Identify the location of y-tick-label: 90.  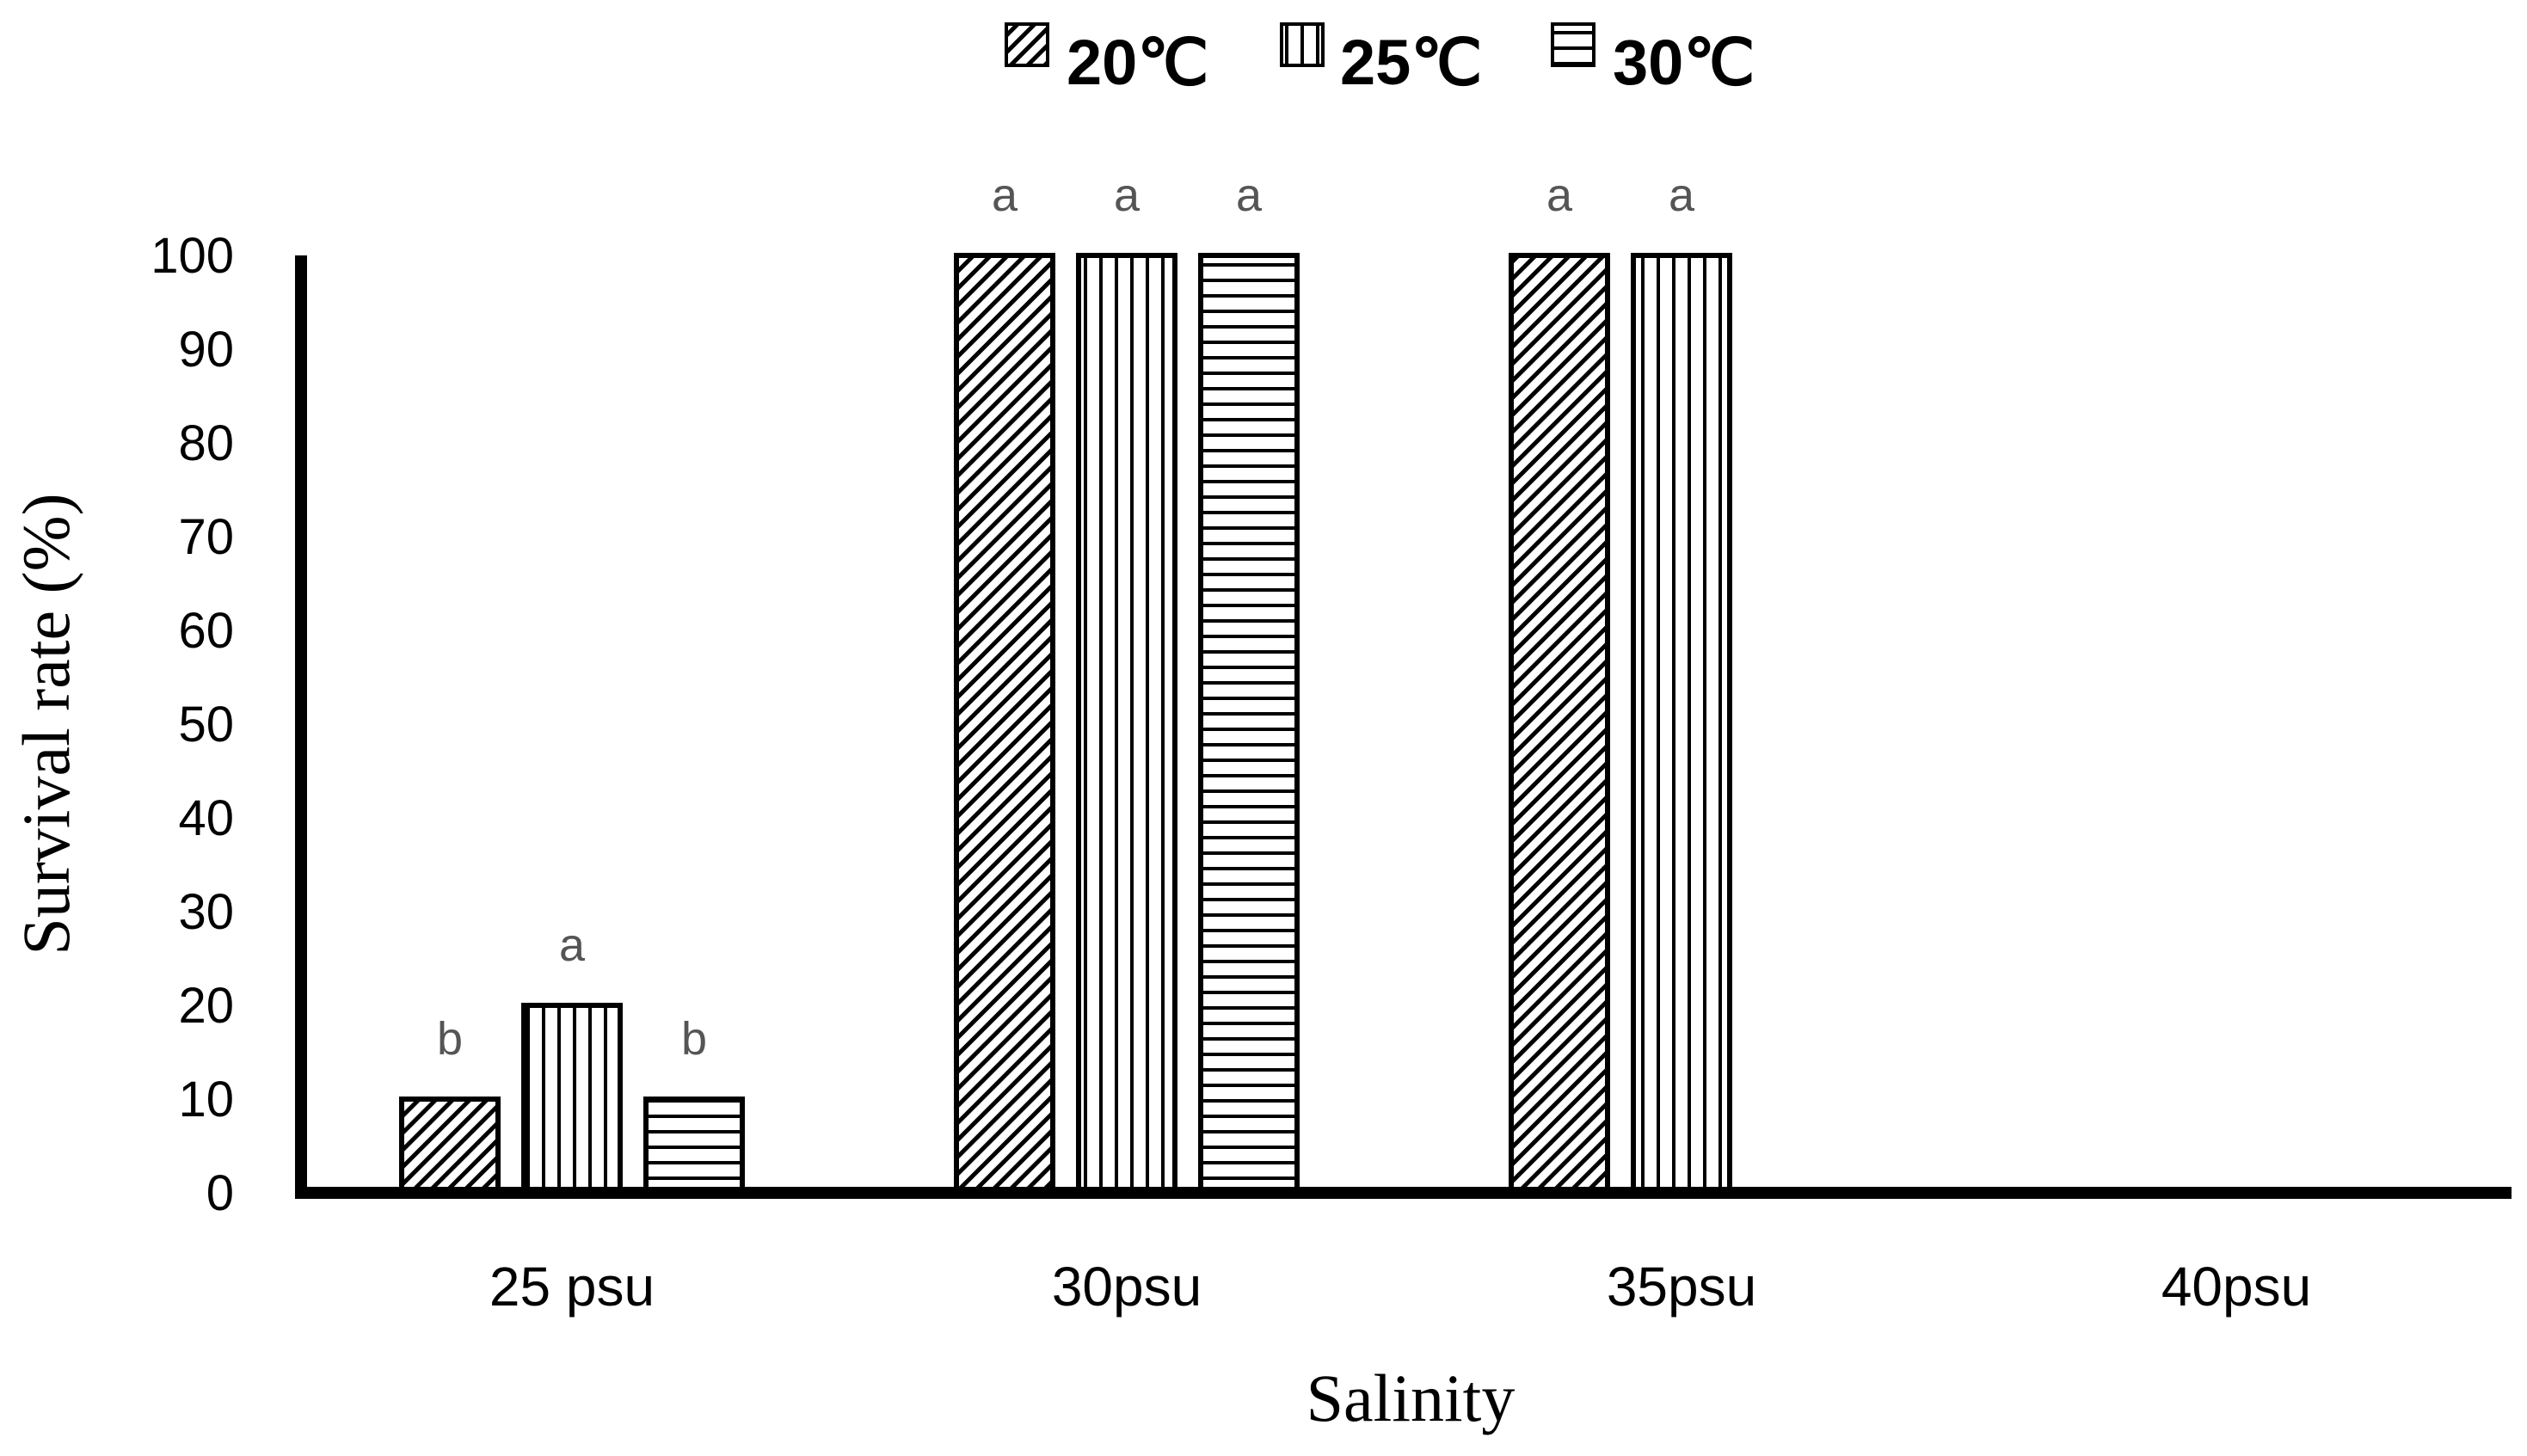
(206, 350).